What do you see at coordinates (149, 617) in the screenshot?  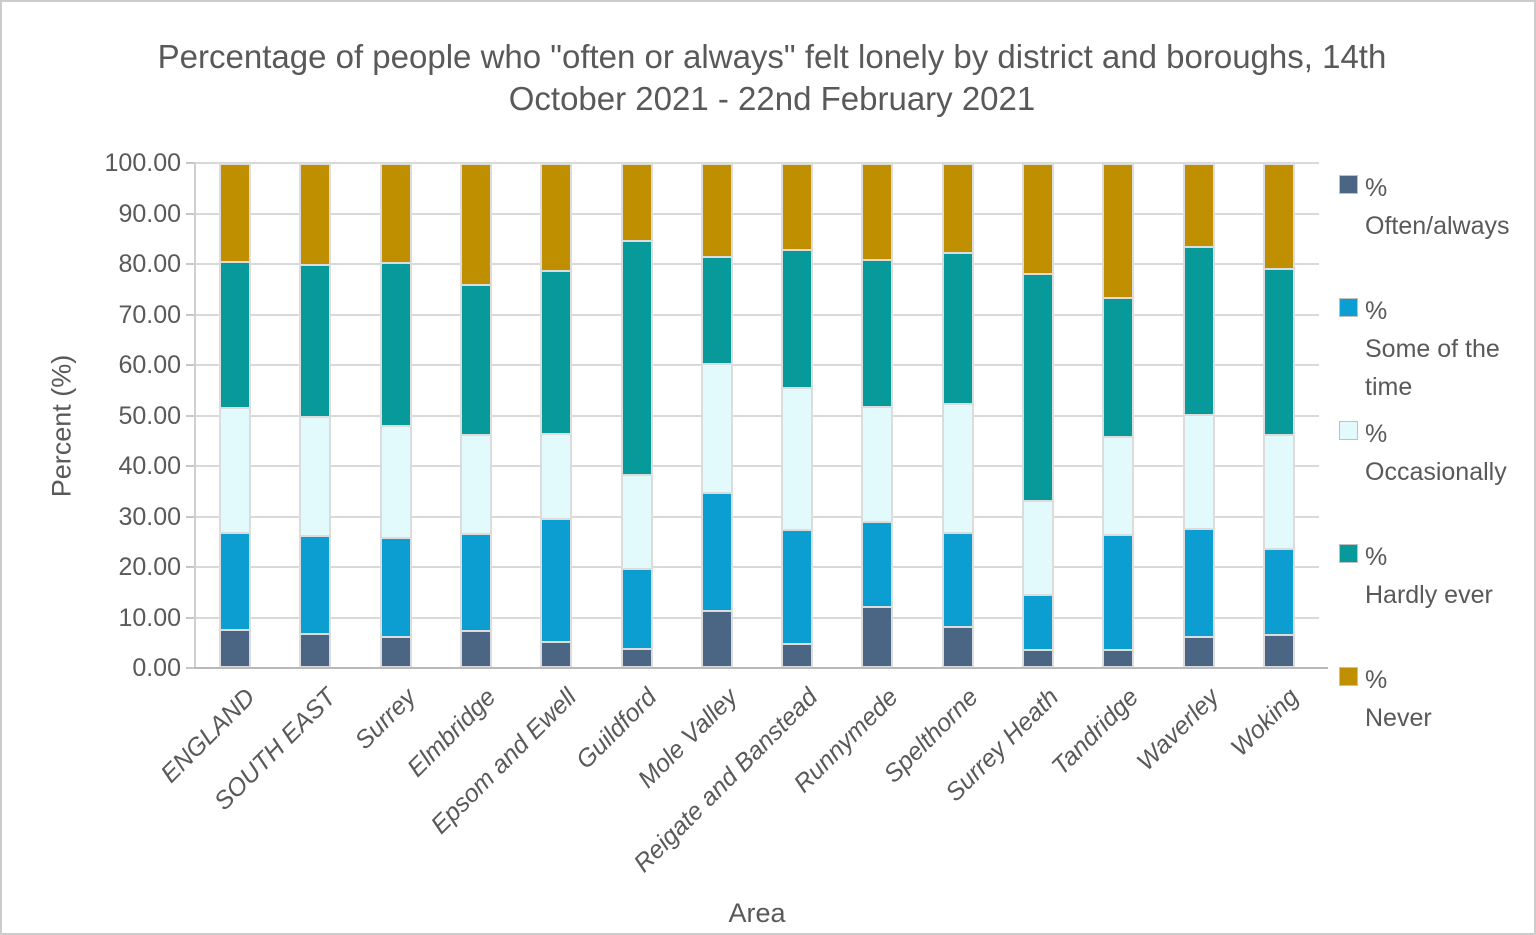 I see `y-tick-label: 10.00` at bounding box center [149, 617].